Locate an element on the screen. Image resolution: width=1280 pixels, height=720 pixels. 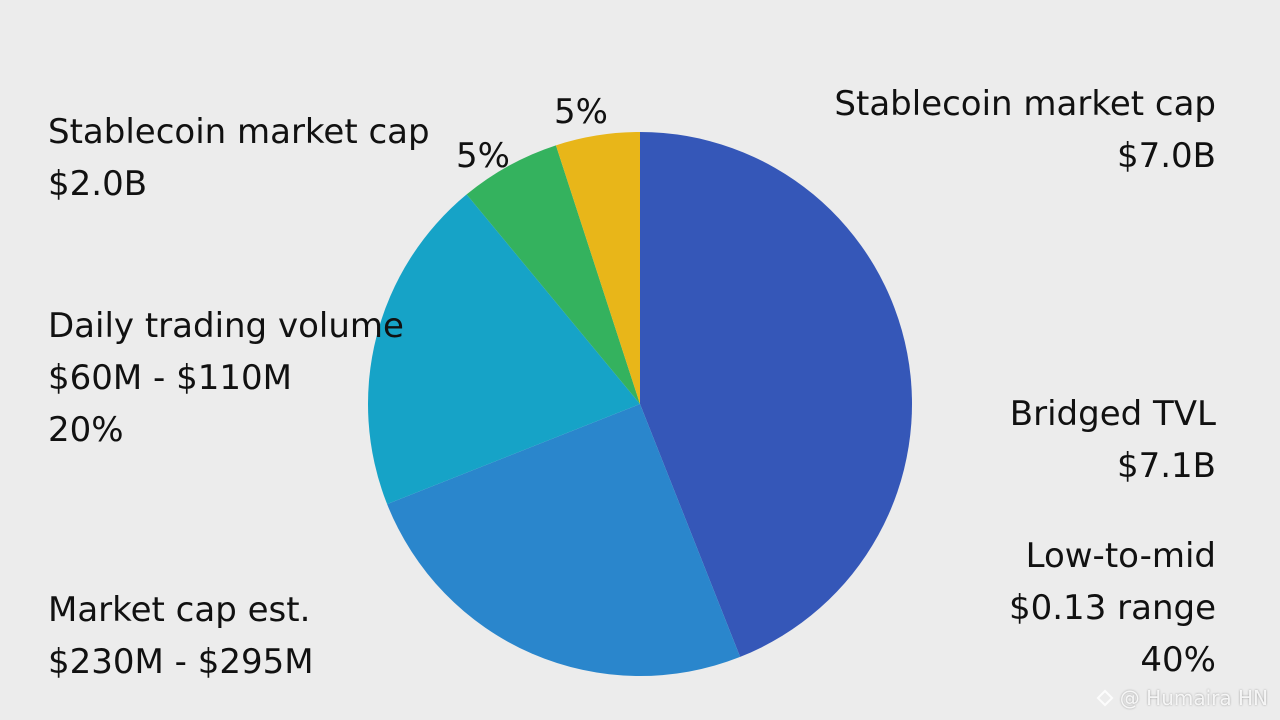
watermark-text: @ Humaira HN is located at coordinates (1193, 698).